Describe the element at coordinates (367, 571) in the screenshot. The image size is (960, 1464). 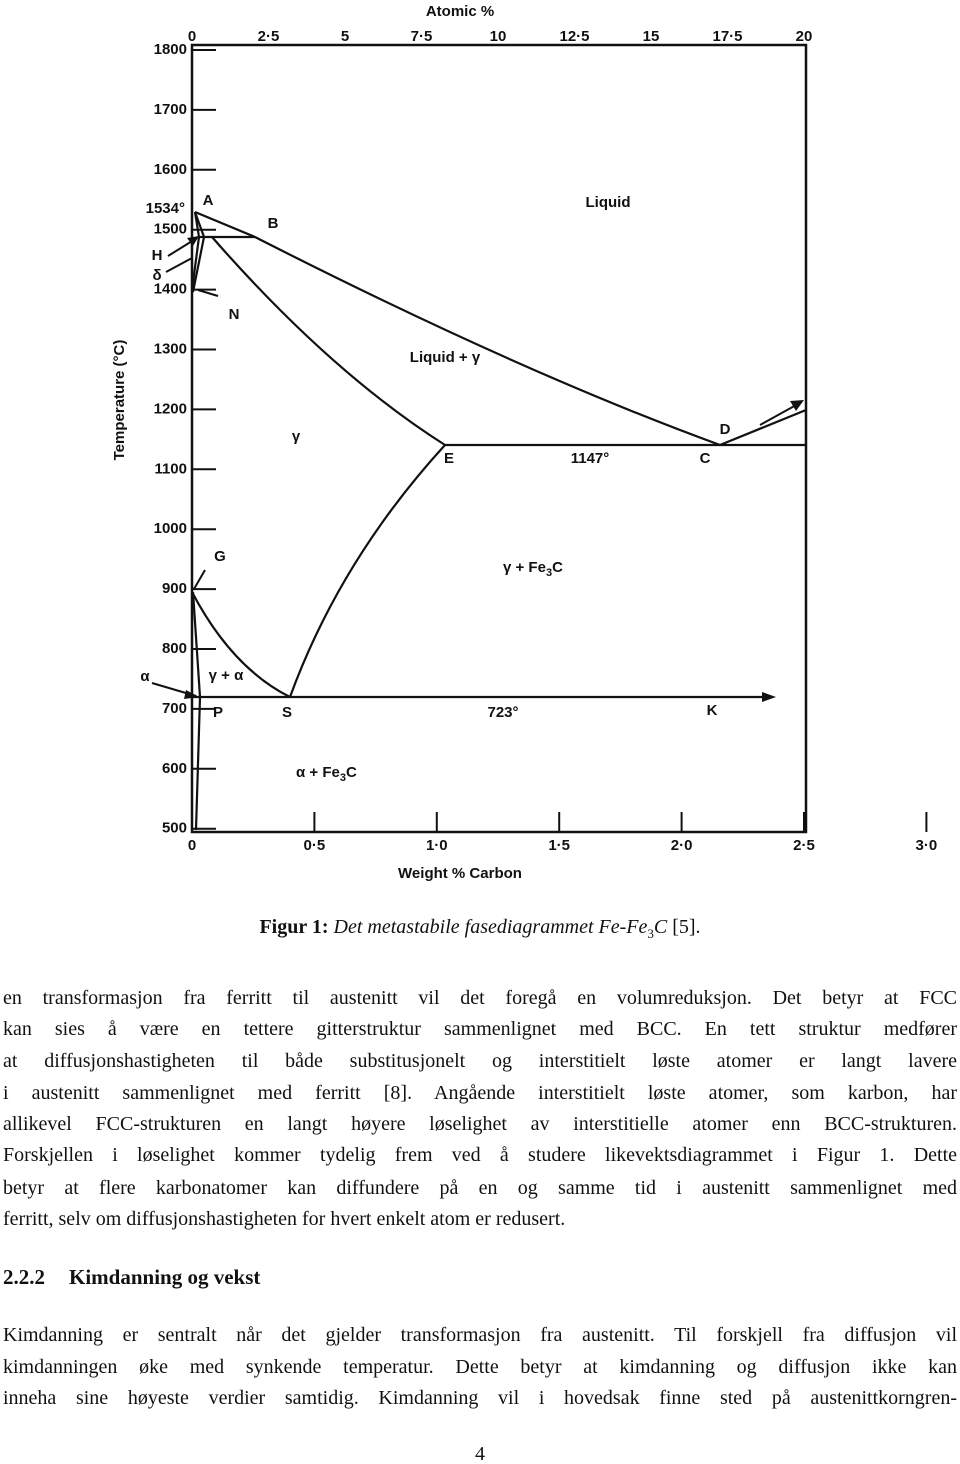
I see `acm-line` at that location.